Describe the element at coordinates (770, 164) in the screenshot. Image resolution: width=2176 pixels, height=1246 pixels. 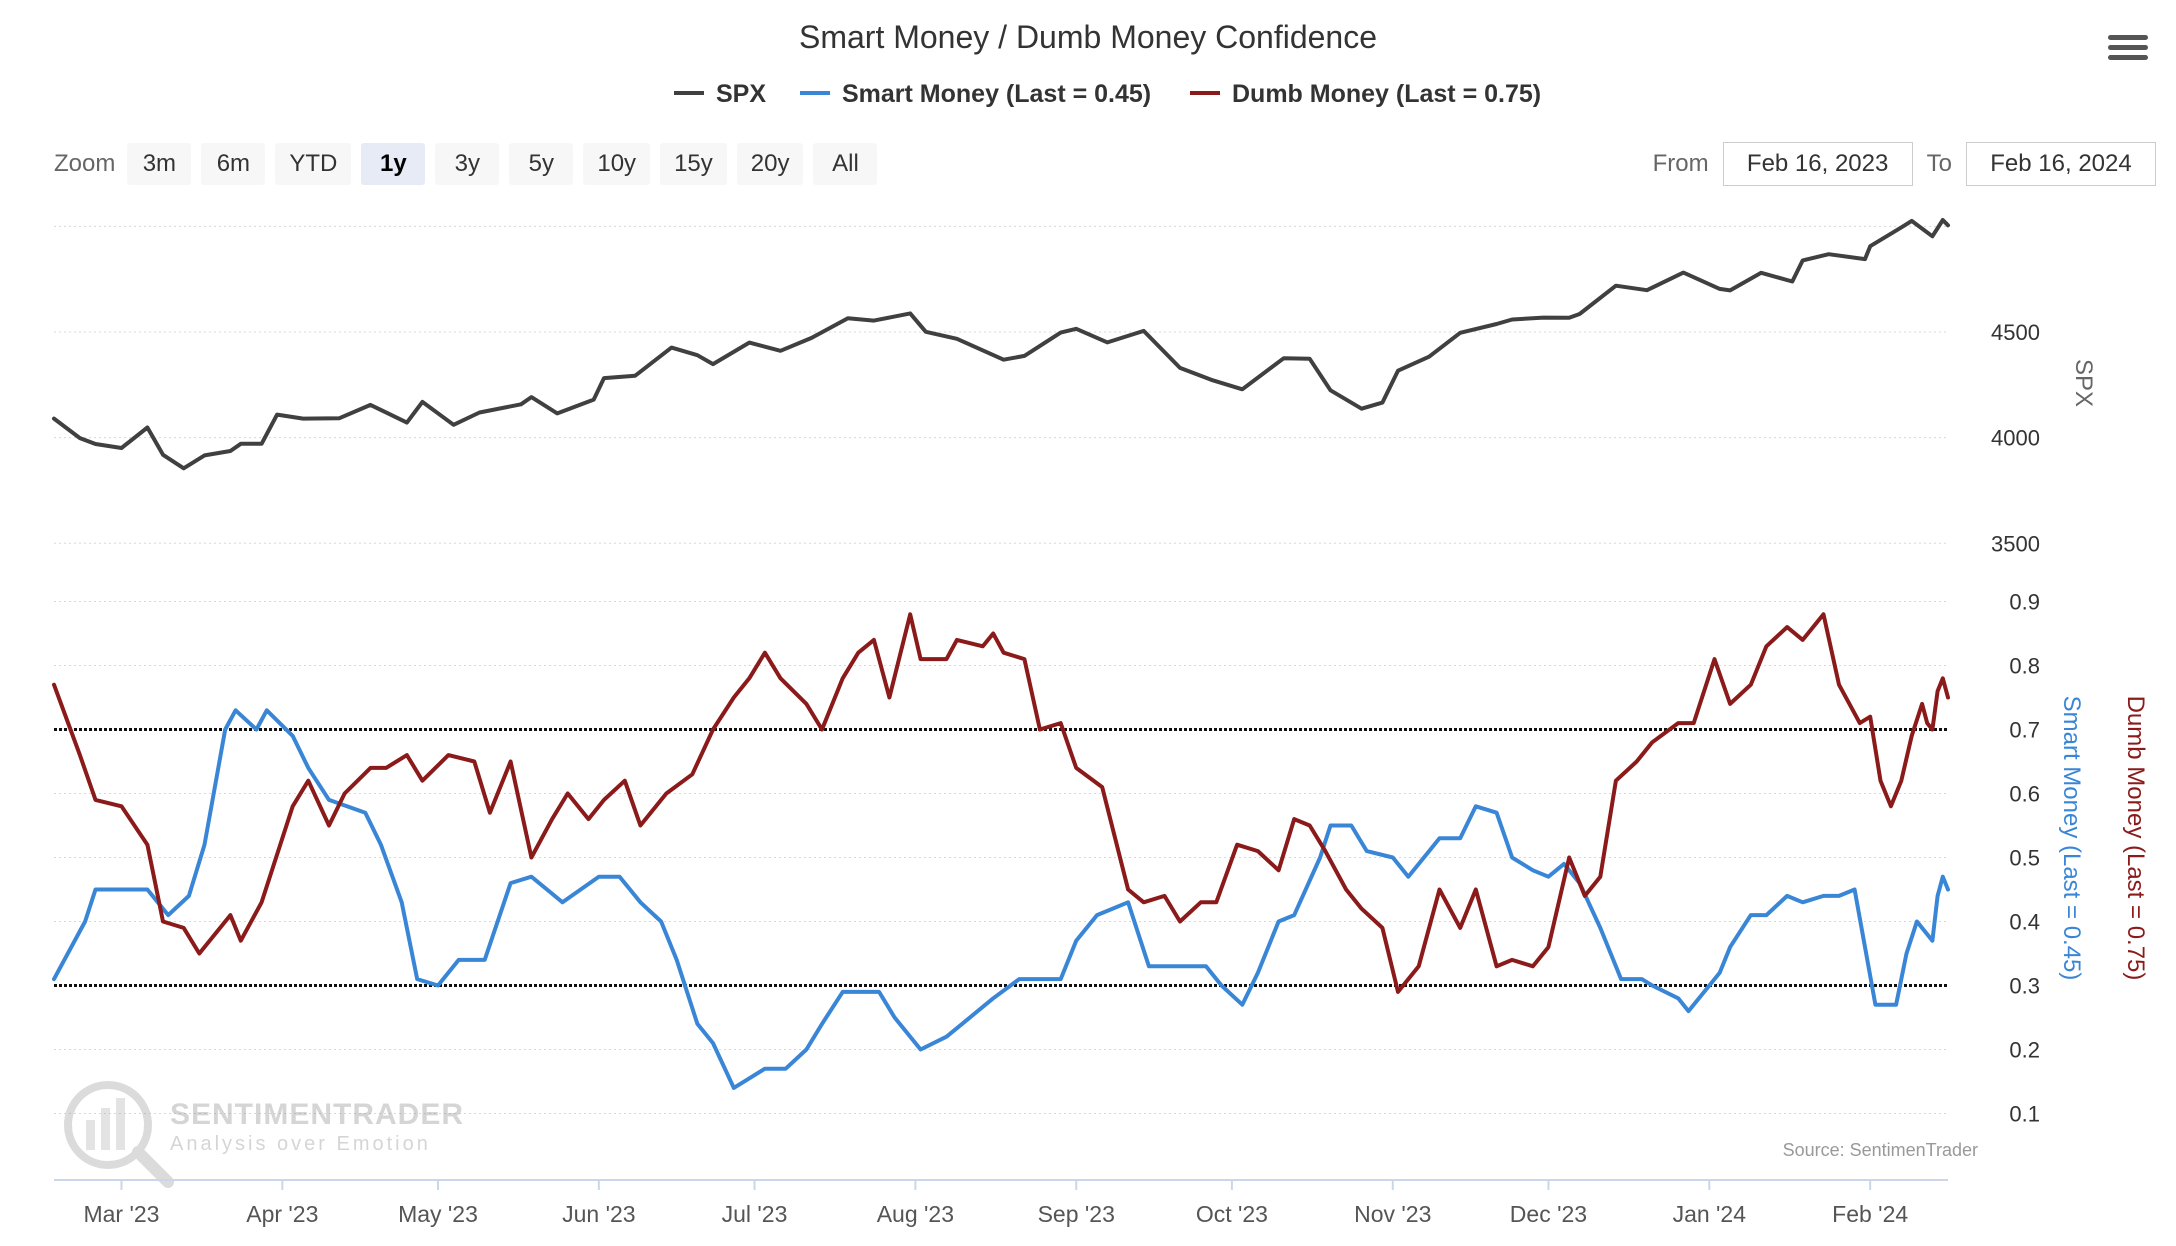
I see `zoom-button-20y: 20y` at that location.